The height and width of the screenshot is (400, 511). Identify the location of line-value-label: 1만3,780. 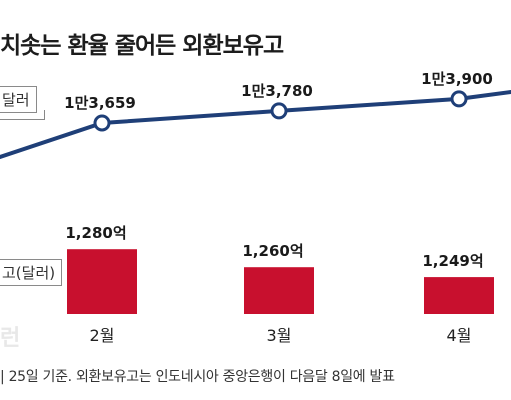
(277, 91).